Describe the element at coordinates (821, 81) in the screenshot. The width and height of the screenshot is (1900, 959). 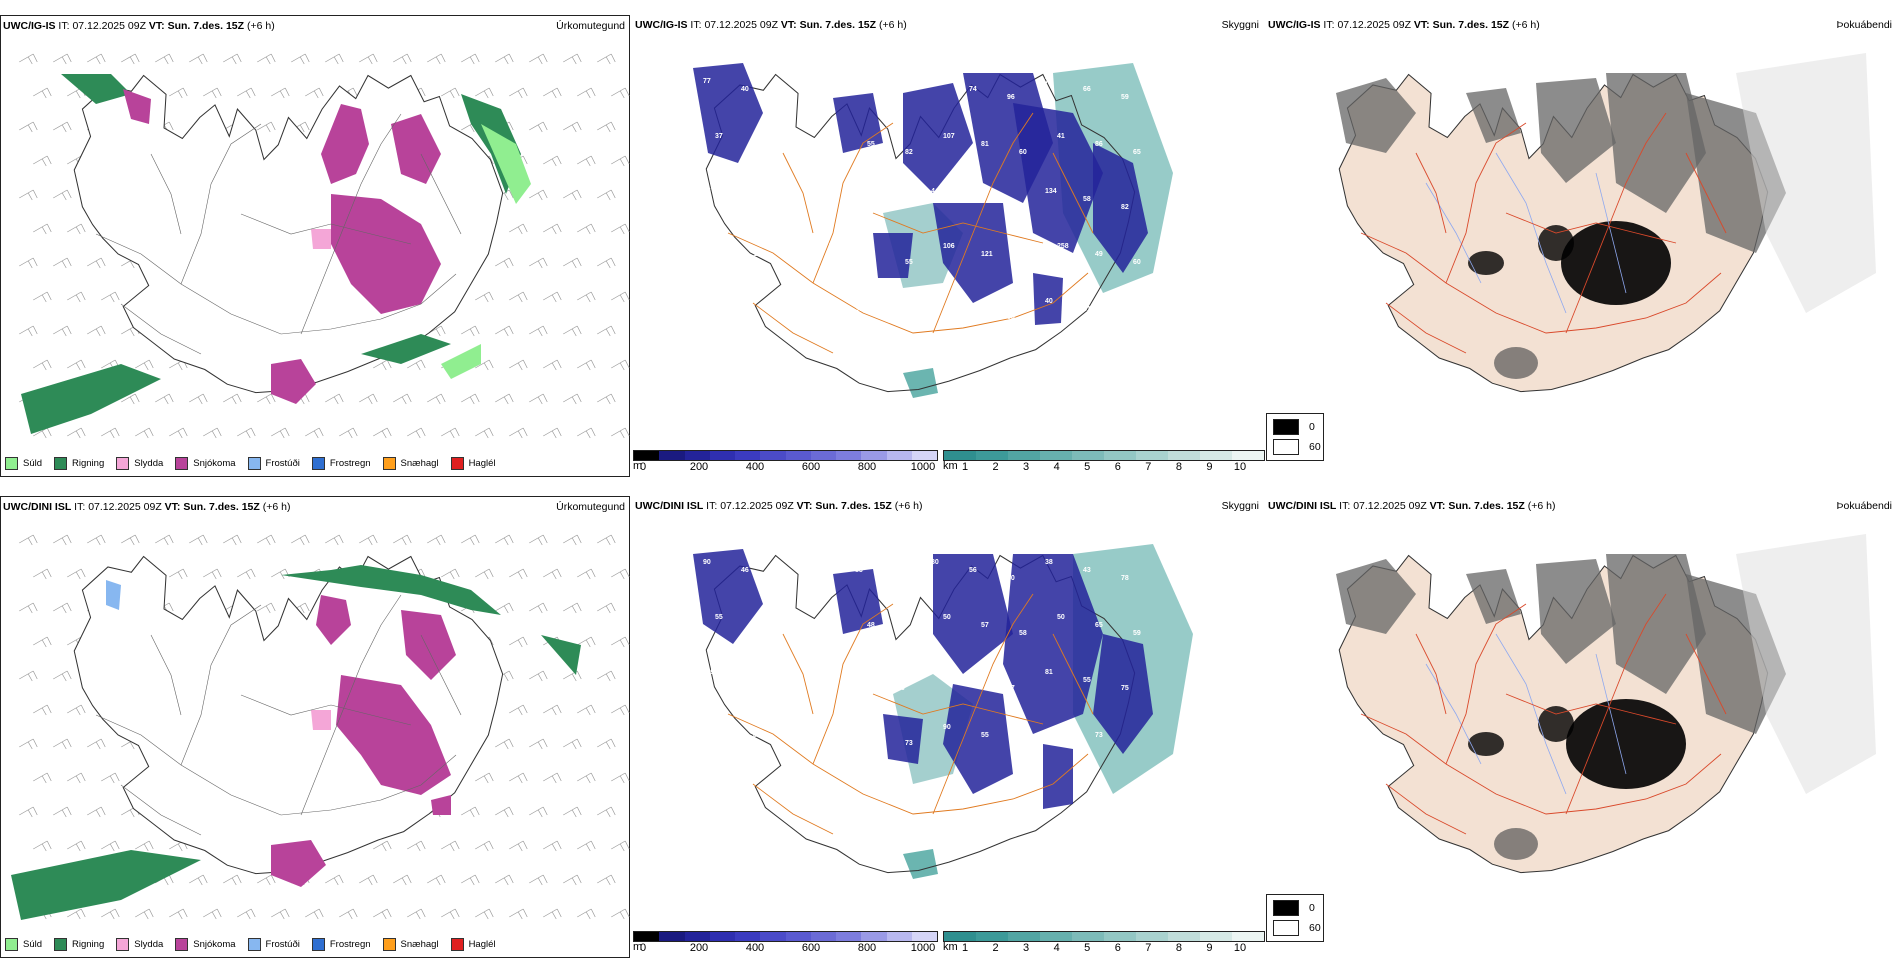
I see `visibility-label: 62` at that location.